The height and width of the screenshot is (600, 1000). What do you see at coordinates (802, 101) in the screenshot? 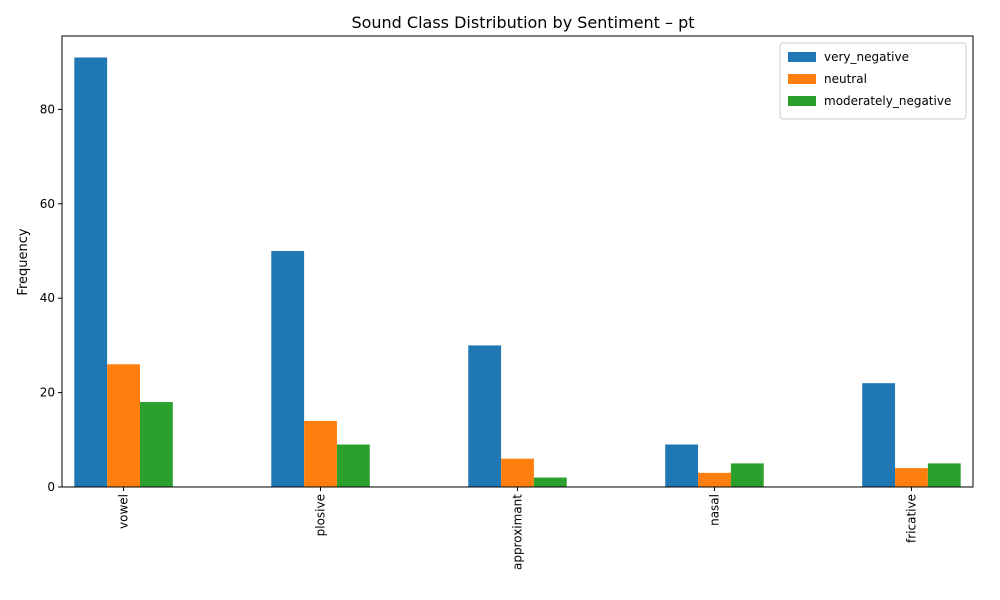
I see `legend-swatch-moderately_negative` at bounding box center [802, 101].